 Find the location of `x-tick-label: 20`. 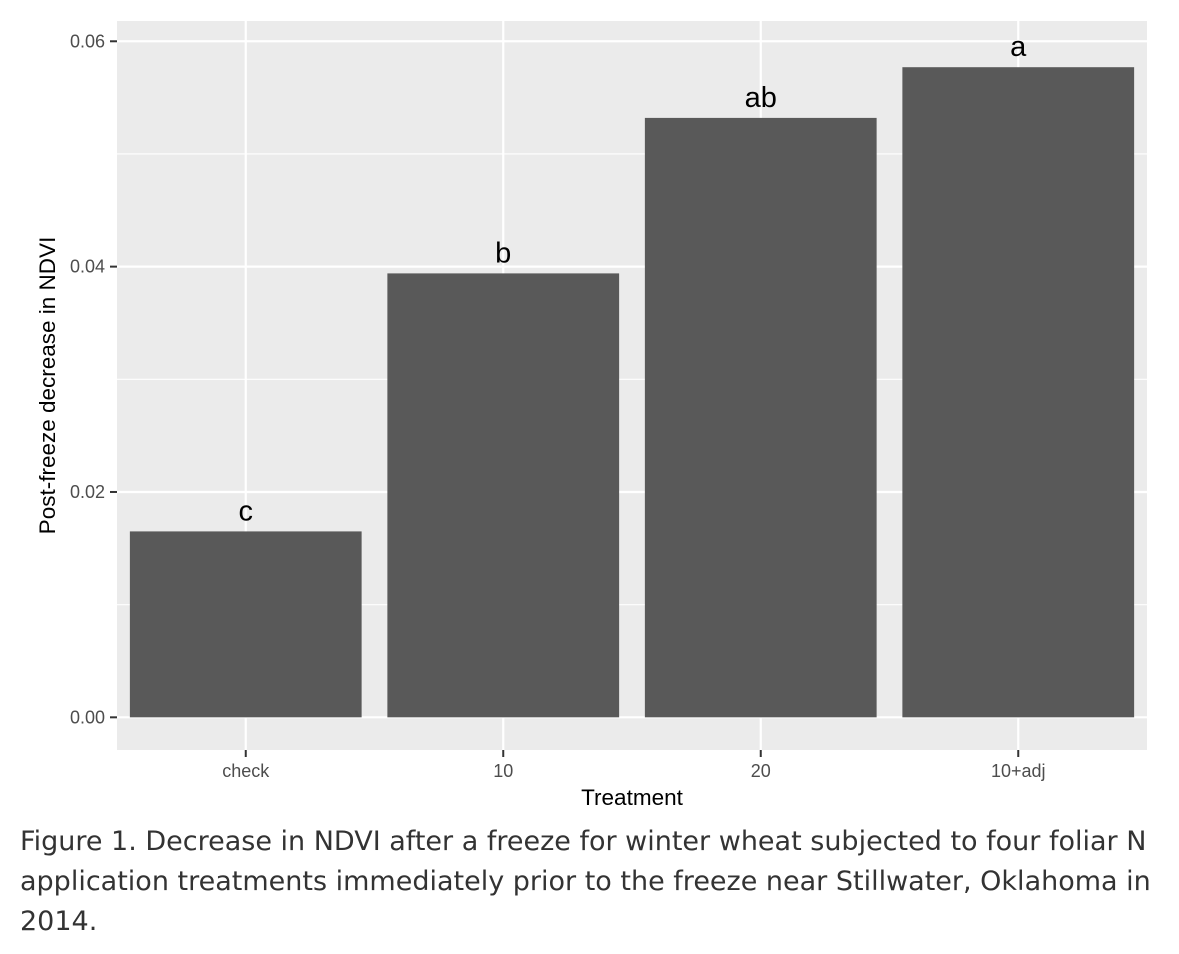

x-tick-label: 20 is located at coordinates (761, 771).